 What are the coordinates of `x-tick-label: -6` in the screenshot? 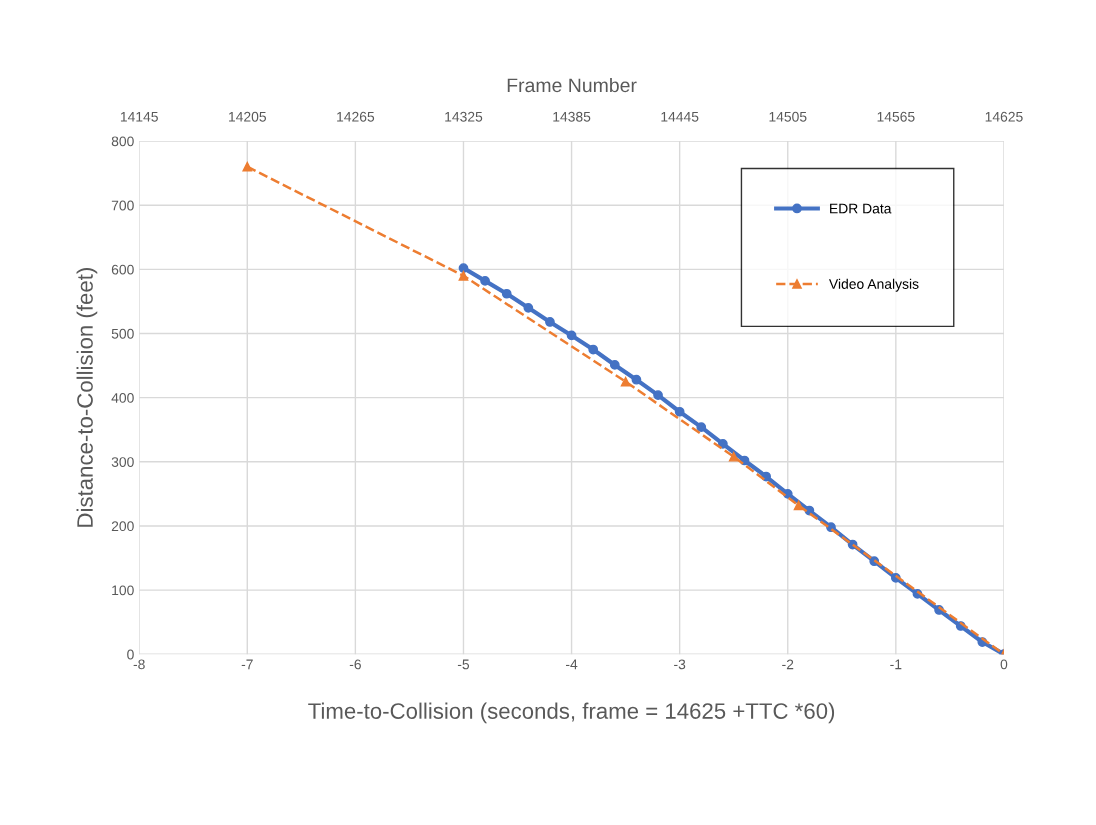 It's located at (355, 664).